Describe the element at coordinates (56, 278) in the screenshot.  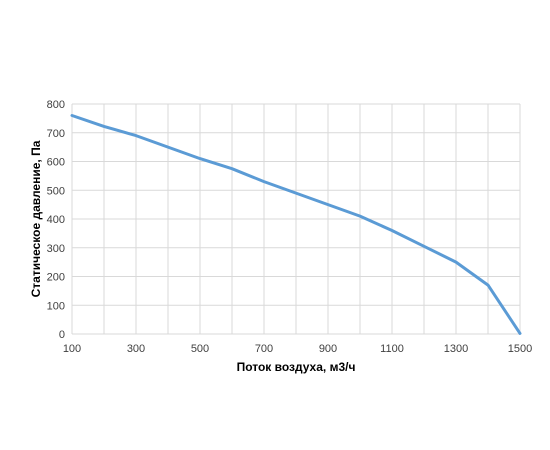
I see `y-tick-label: 200` at that location.